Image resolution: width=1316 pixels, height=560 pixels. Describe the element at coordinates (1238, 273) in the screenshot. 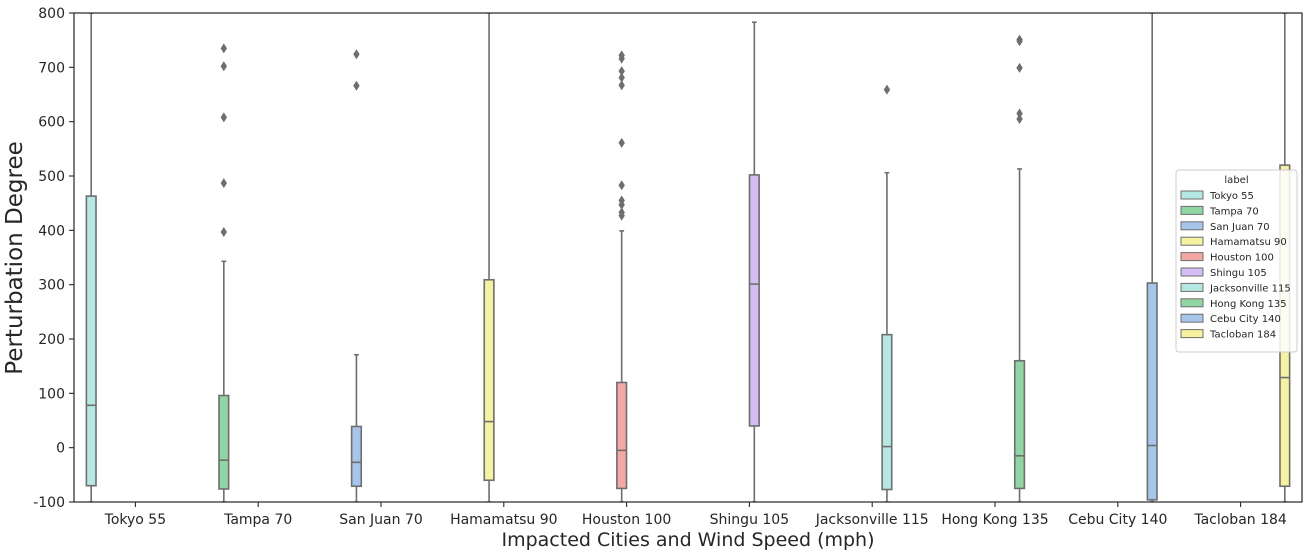

I see `legend-entry-label: Shingu 105` at that location.